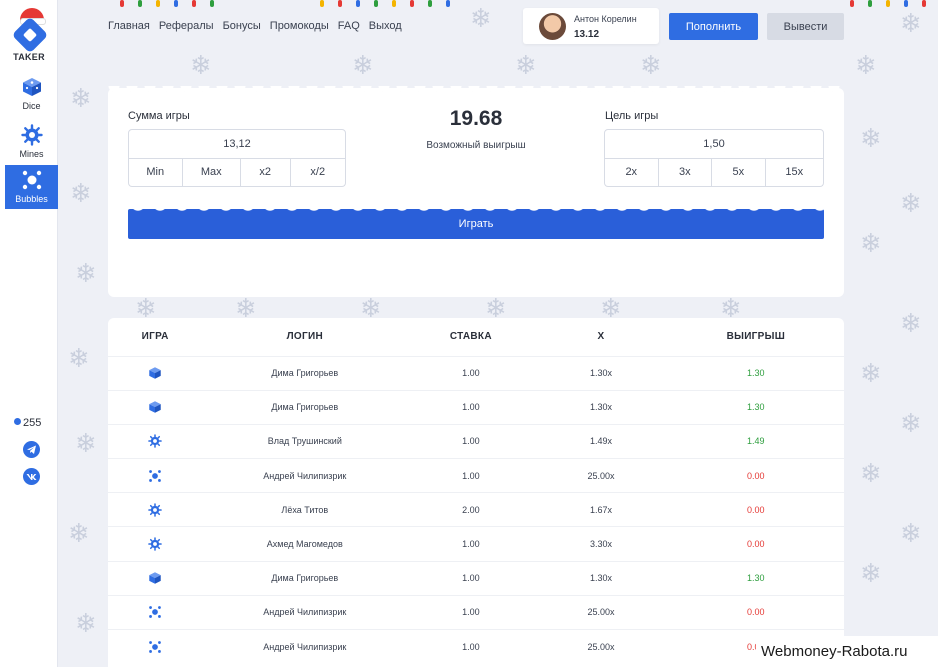 The width and height of the screenshot is (938, 667). I want to click on bet-half-button: x/2, so click(318, 172).